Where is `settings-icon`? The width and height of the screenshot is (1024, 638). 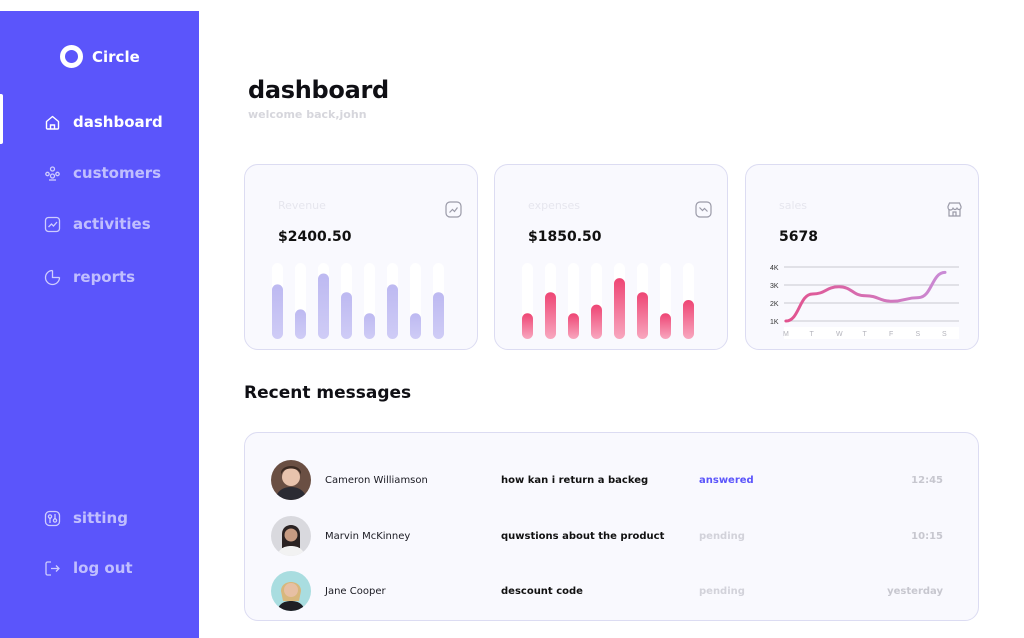 settings-icon is located at coordinates (52, 518).